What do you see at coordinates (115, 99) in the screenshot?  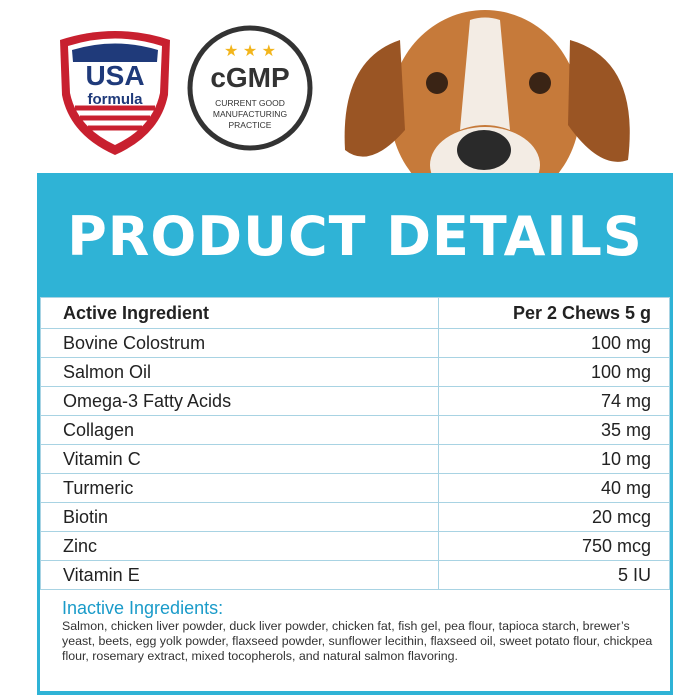 I see `usa-line2: formula` at bounding box center [115, 99].